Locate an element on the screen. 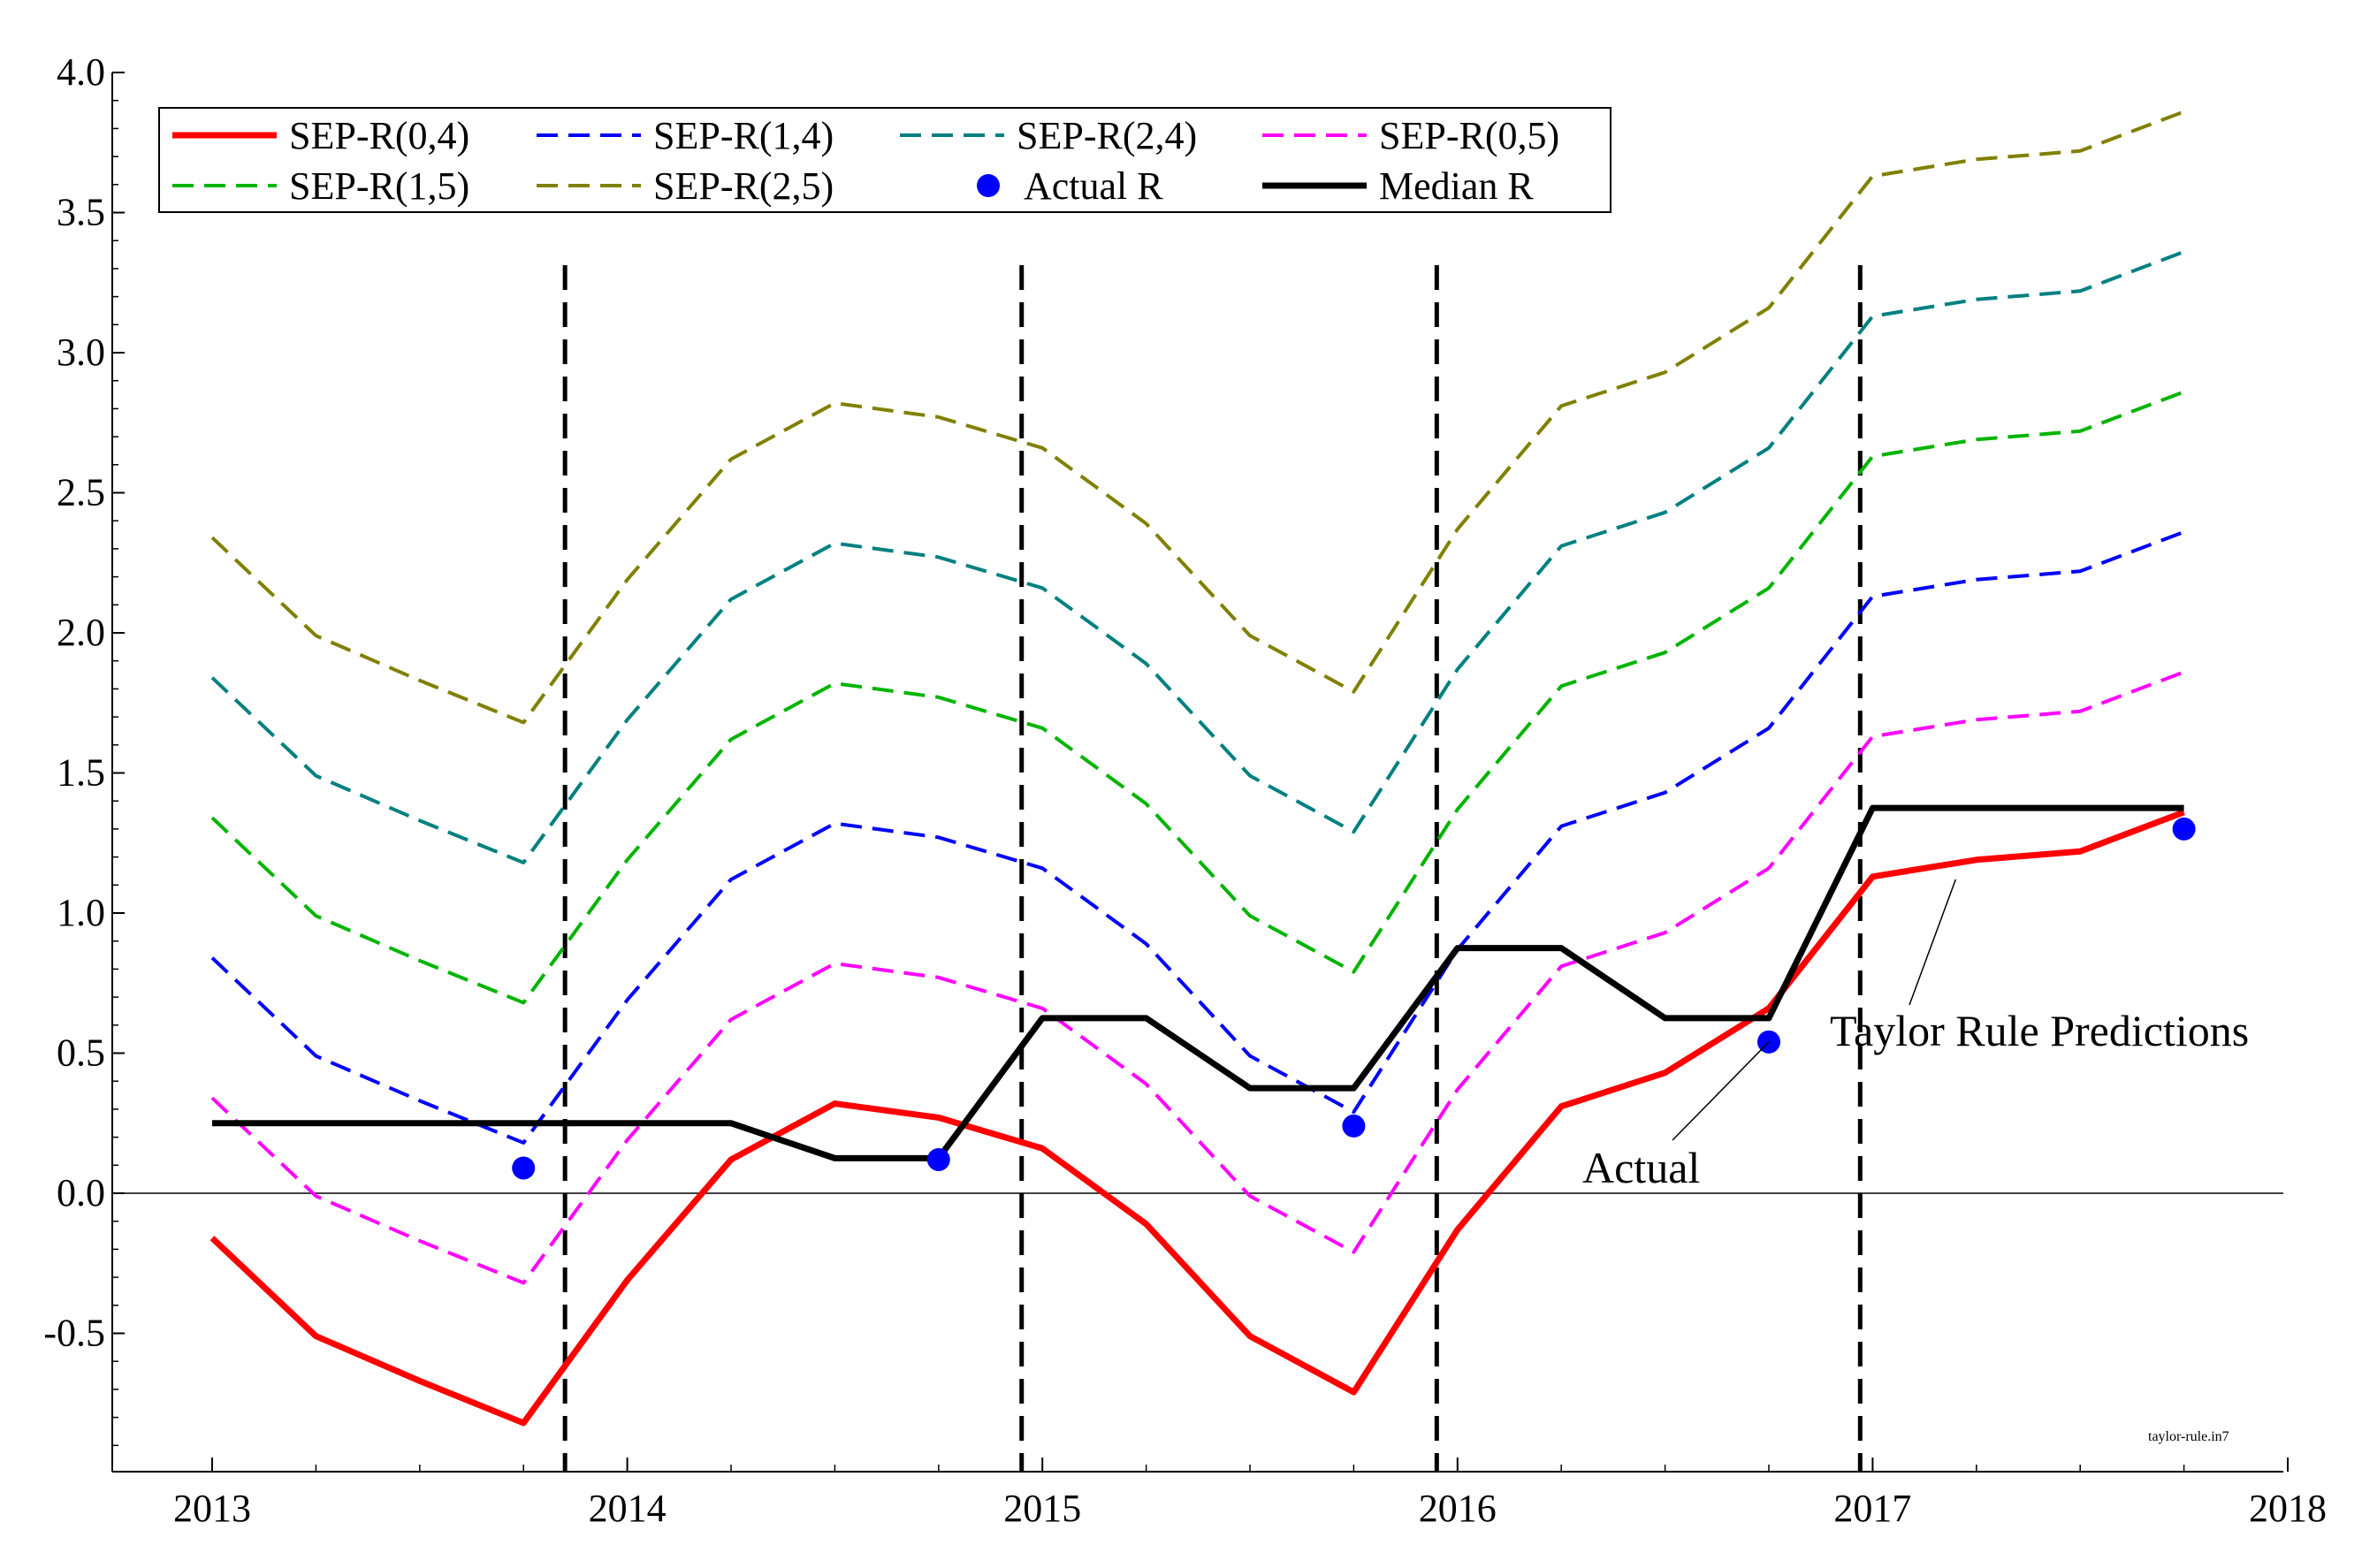  y-tick-label: 3.0 is located at coordinates (81, 353).